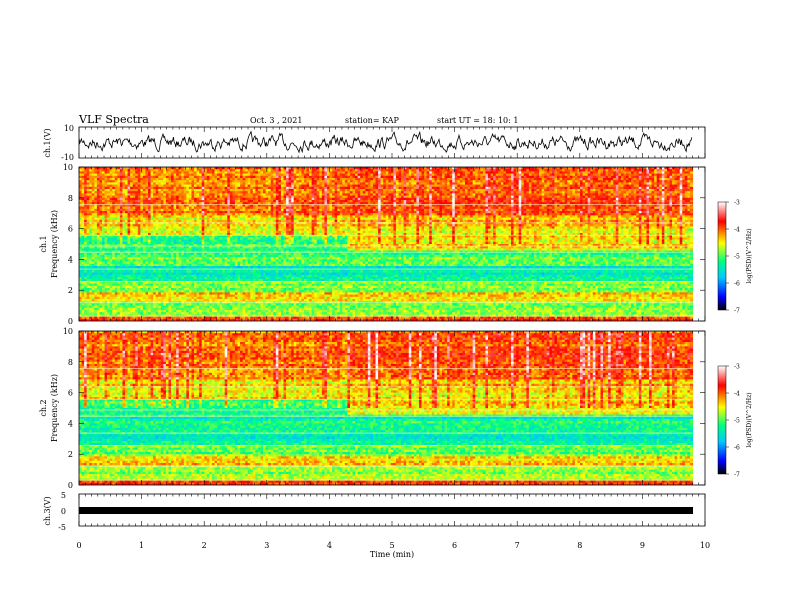 This screenshot has width=792, height=612. What do you see at coordinates (78, 545) in the screenshot?
I see `time-xtick-label: 0` at bounding box center [78, 545].